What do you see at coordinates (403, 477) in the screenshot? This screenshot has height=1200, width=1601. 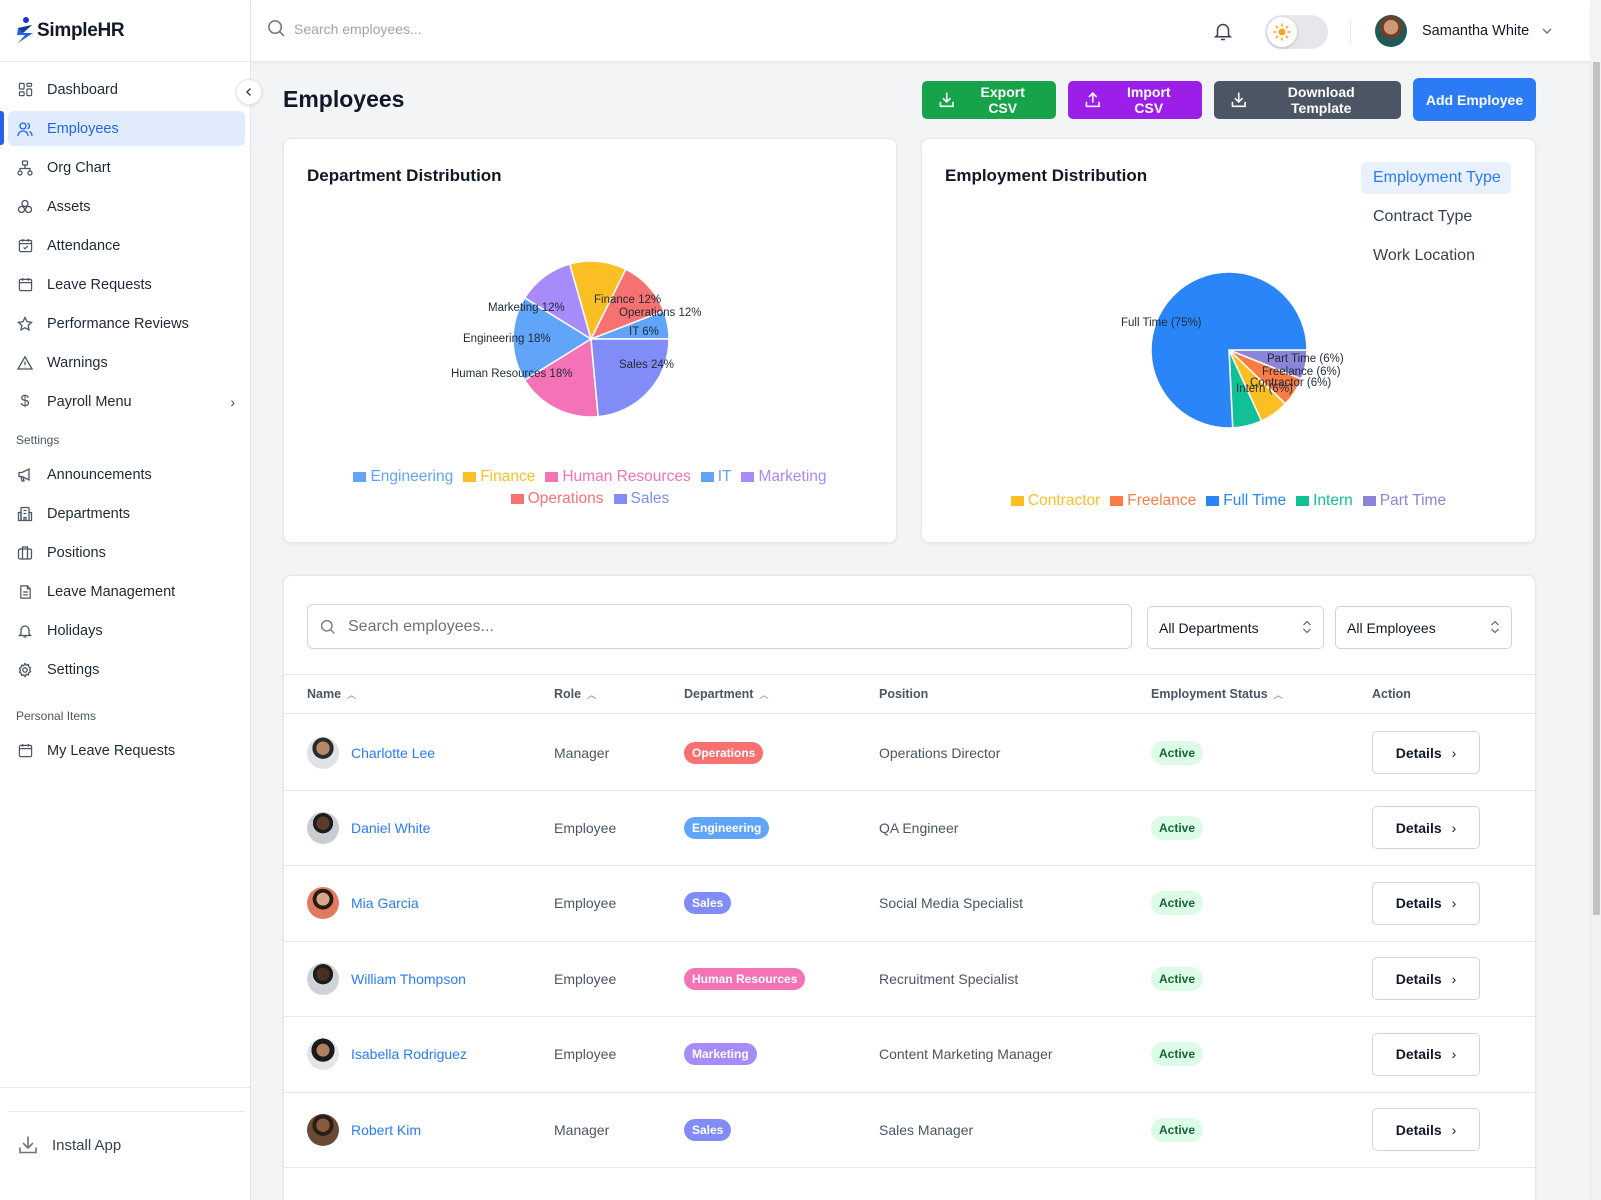 I see `legend-item: Engineering` at bounding box center [403, 477].